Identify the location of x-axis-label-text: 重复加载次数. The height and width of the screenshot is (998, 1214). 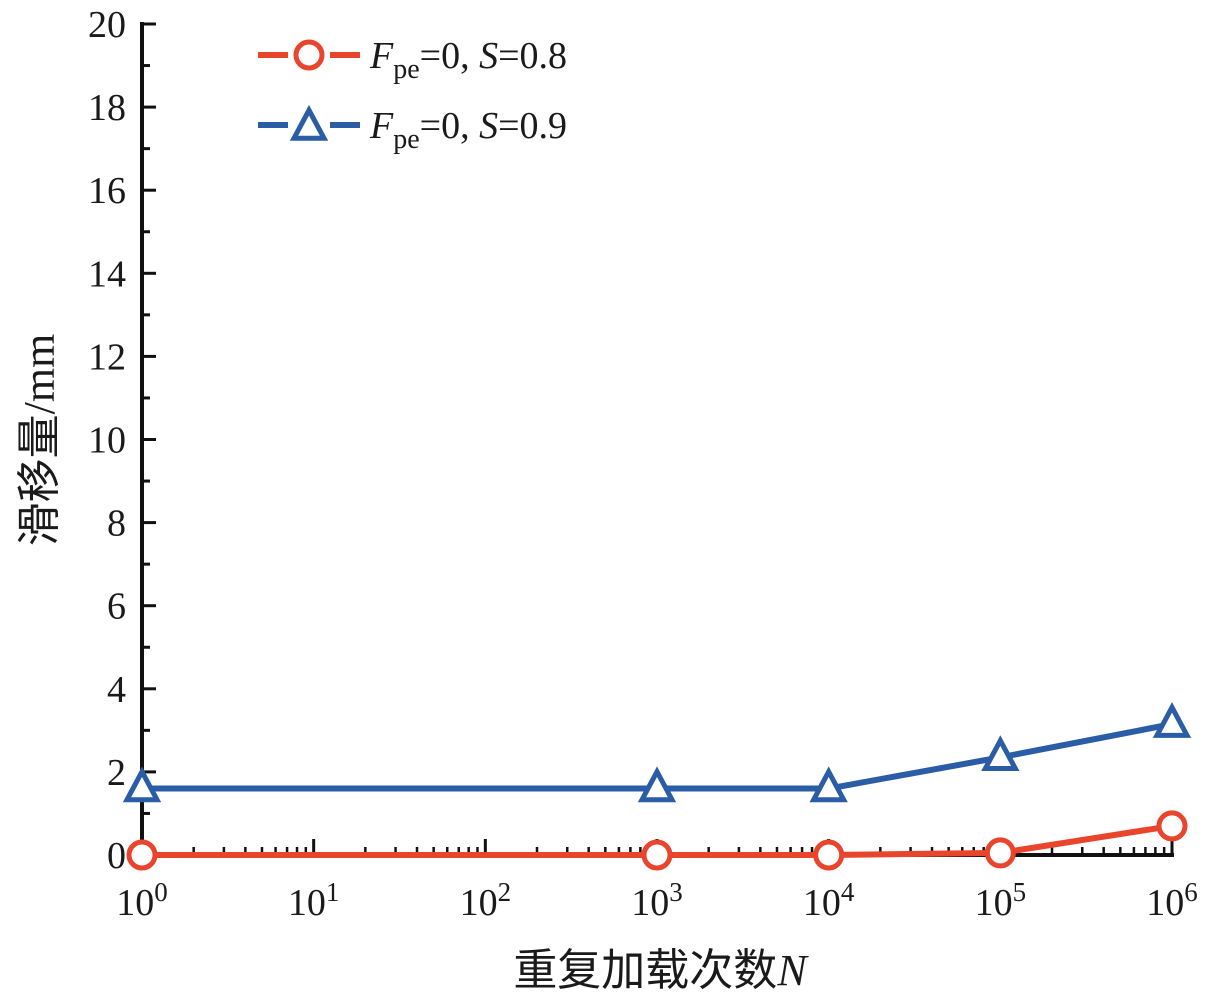
(645, 970).